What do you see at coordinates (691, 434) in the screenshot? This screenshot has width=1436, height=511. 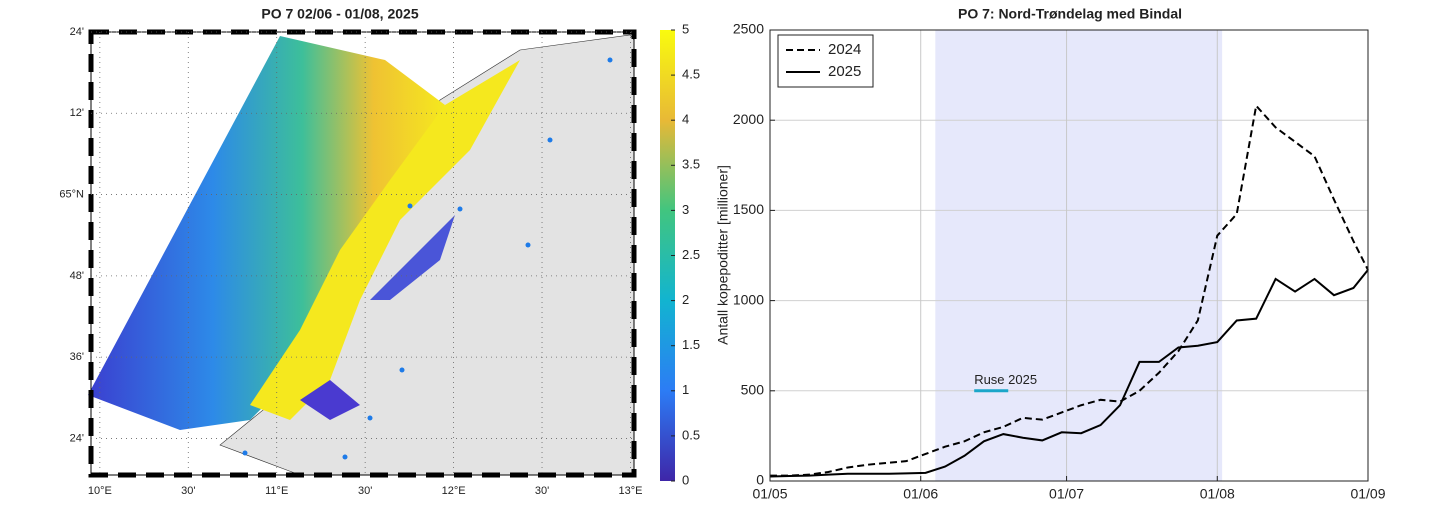 I see `colorbar-tick-label: 0.5` at bounding box center [691, 434].